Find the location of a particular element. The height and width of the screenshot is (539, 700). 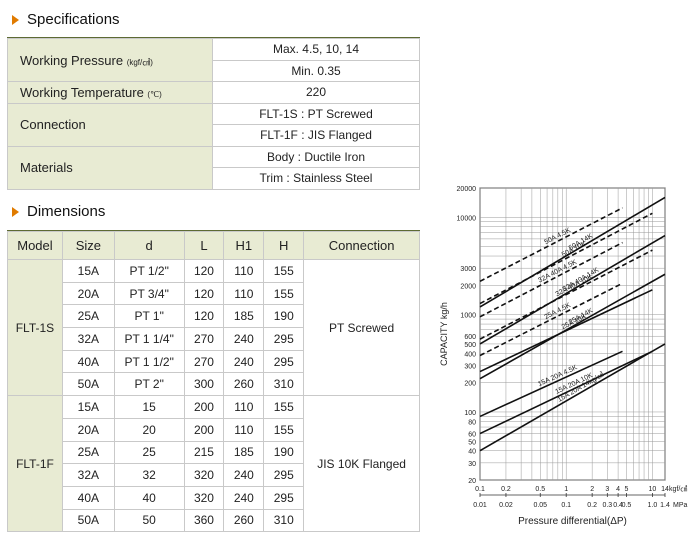

spec-unit: (℃) is located at coordinates (154, 94).